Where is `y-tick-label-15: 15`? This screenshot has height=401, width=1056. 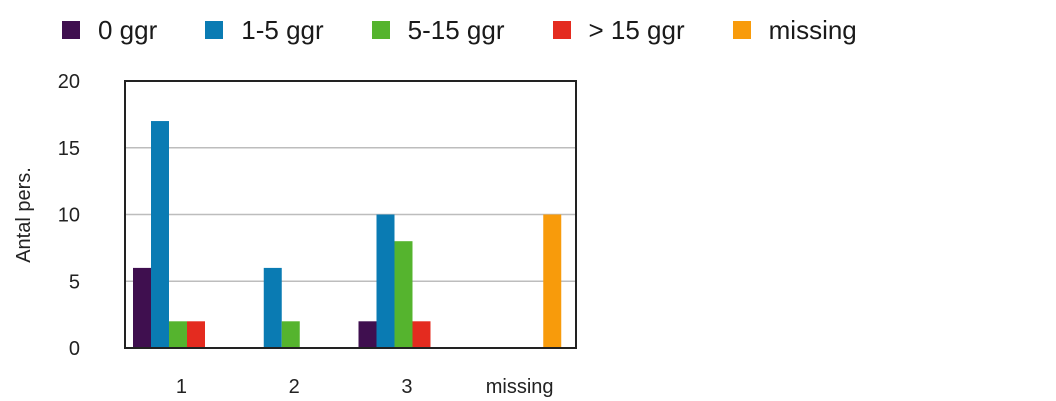 y-tick-label-15: 15 is located at coordinates (69, 149).